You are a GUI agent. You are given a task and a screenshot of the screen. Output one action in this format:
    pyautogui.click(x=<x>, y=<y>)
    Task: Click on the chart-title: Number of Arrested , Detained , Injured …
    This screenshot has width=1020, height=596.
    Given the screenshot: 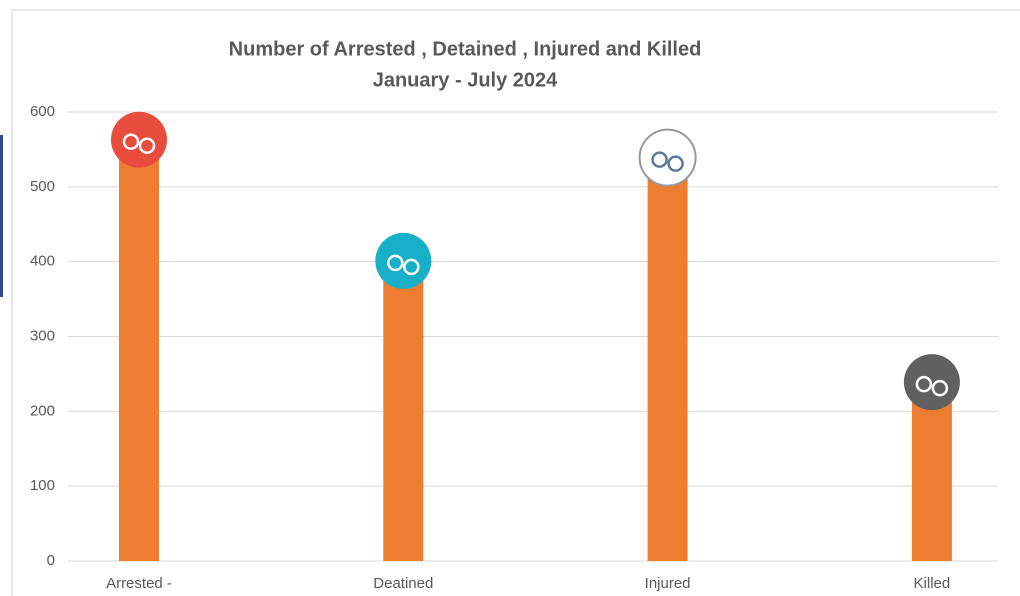 What is the action you would take?
    pyautogui.click(x=465, y=49)
    